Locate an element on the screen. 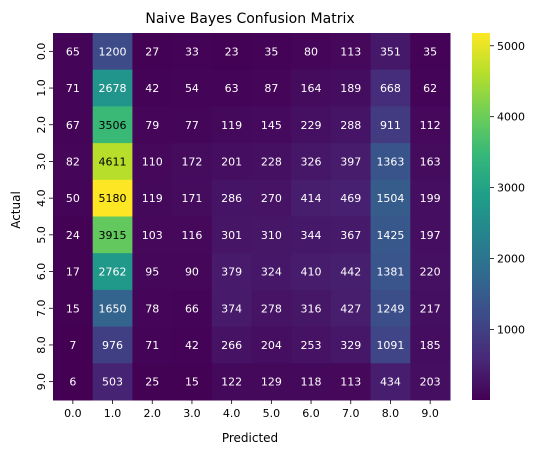  cell-value-label: 66 is located at coordinates (192, 308).